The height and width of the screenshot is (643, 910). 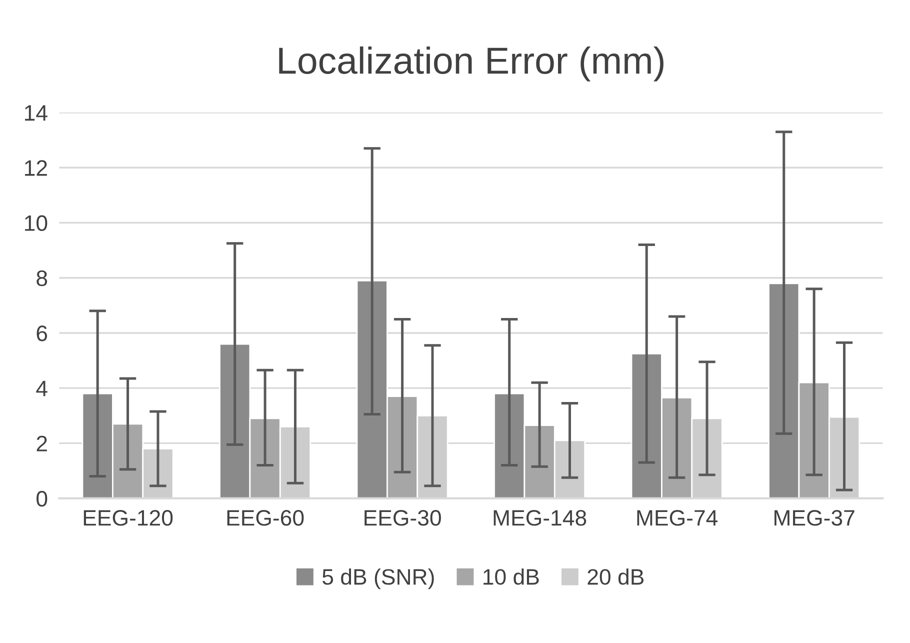 I want to click on y-tick-label: 8, so click(x=42, y=278).